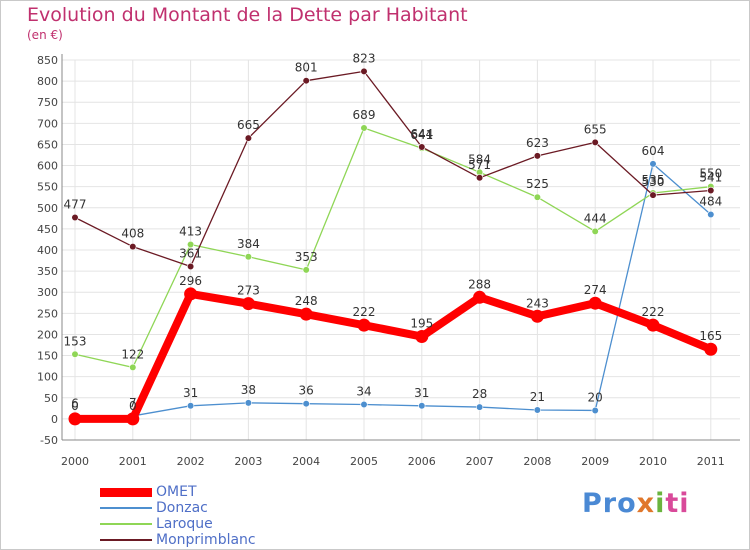 This screenshot has width=750, height=550. What do you see at coordinates (306, 68) in the screenshot?
I see `data-label-monprimblanc: 801` at bounding box center [306, 68].